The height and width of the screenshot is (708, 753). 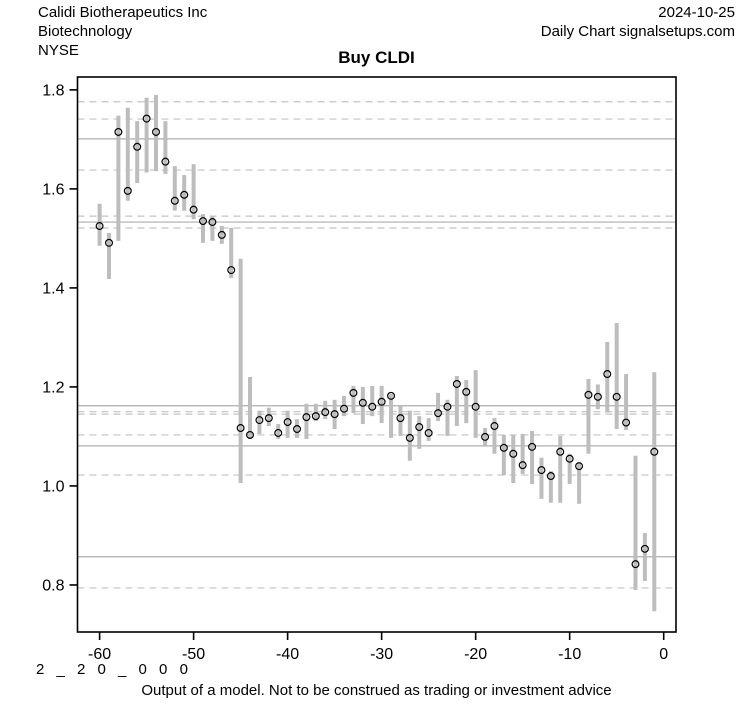 I want to click on y-axis-tick-label: 1.8, so click(x=53, y=90).